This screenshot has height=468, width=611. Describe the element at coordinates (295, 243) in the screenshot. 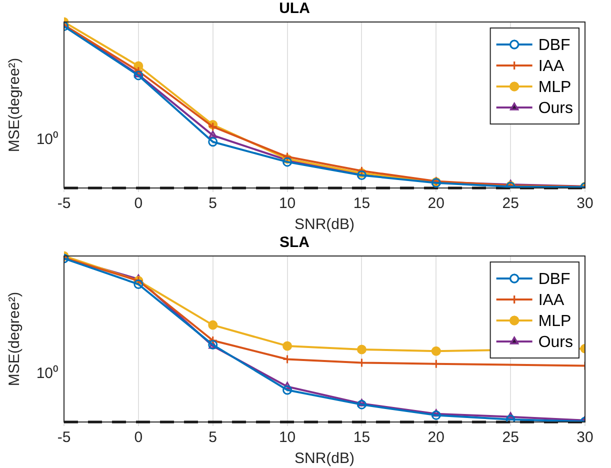

I see `chart-title: SLA` at that location.